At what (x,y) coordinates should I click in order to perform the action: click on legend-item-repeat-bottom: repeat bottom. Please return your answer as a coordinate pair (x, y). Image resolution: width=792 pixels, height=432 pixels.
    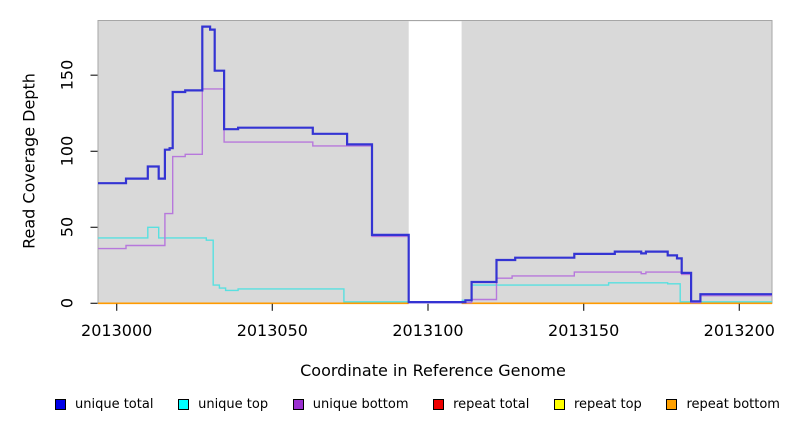
    Looking at the image, I should click on (723, 404).